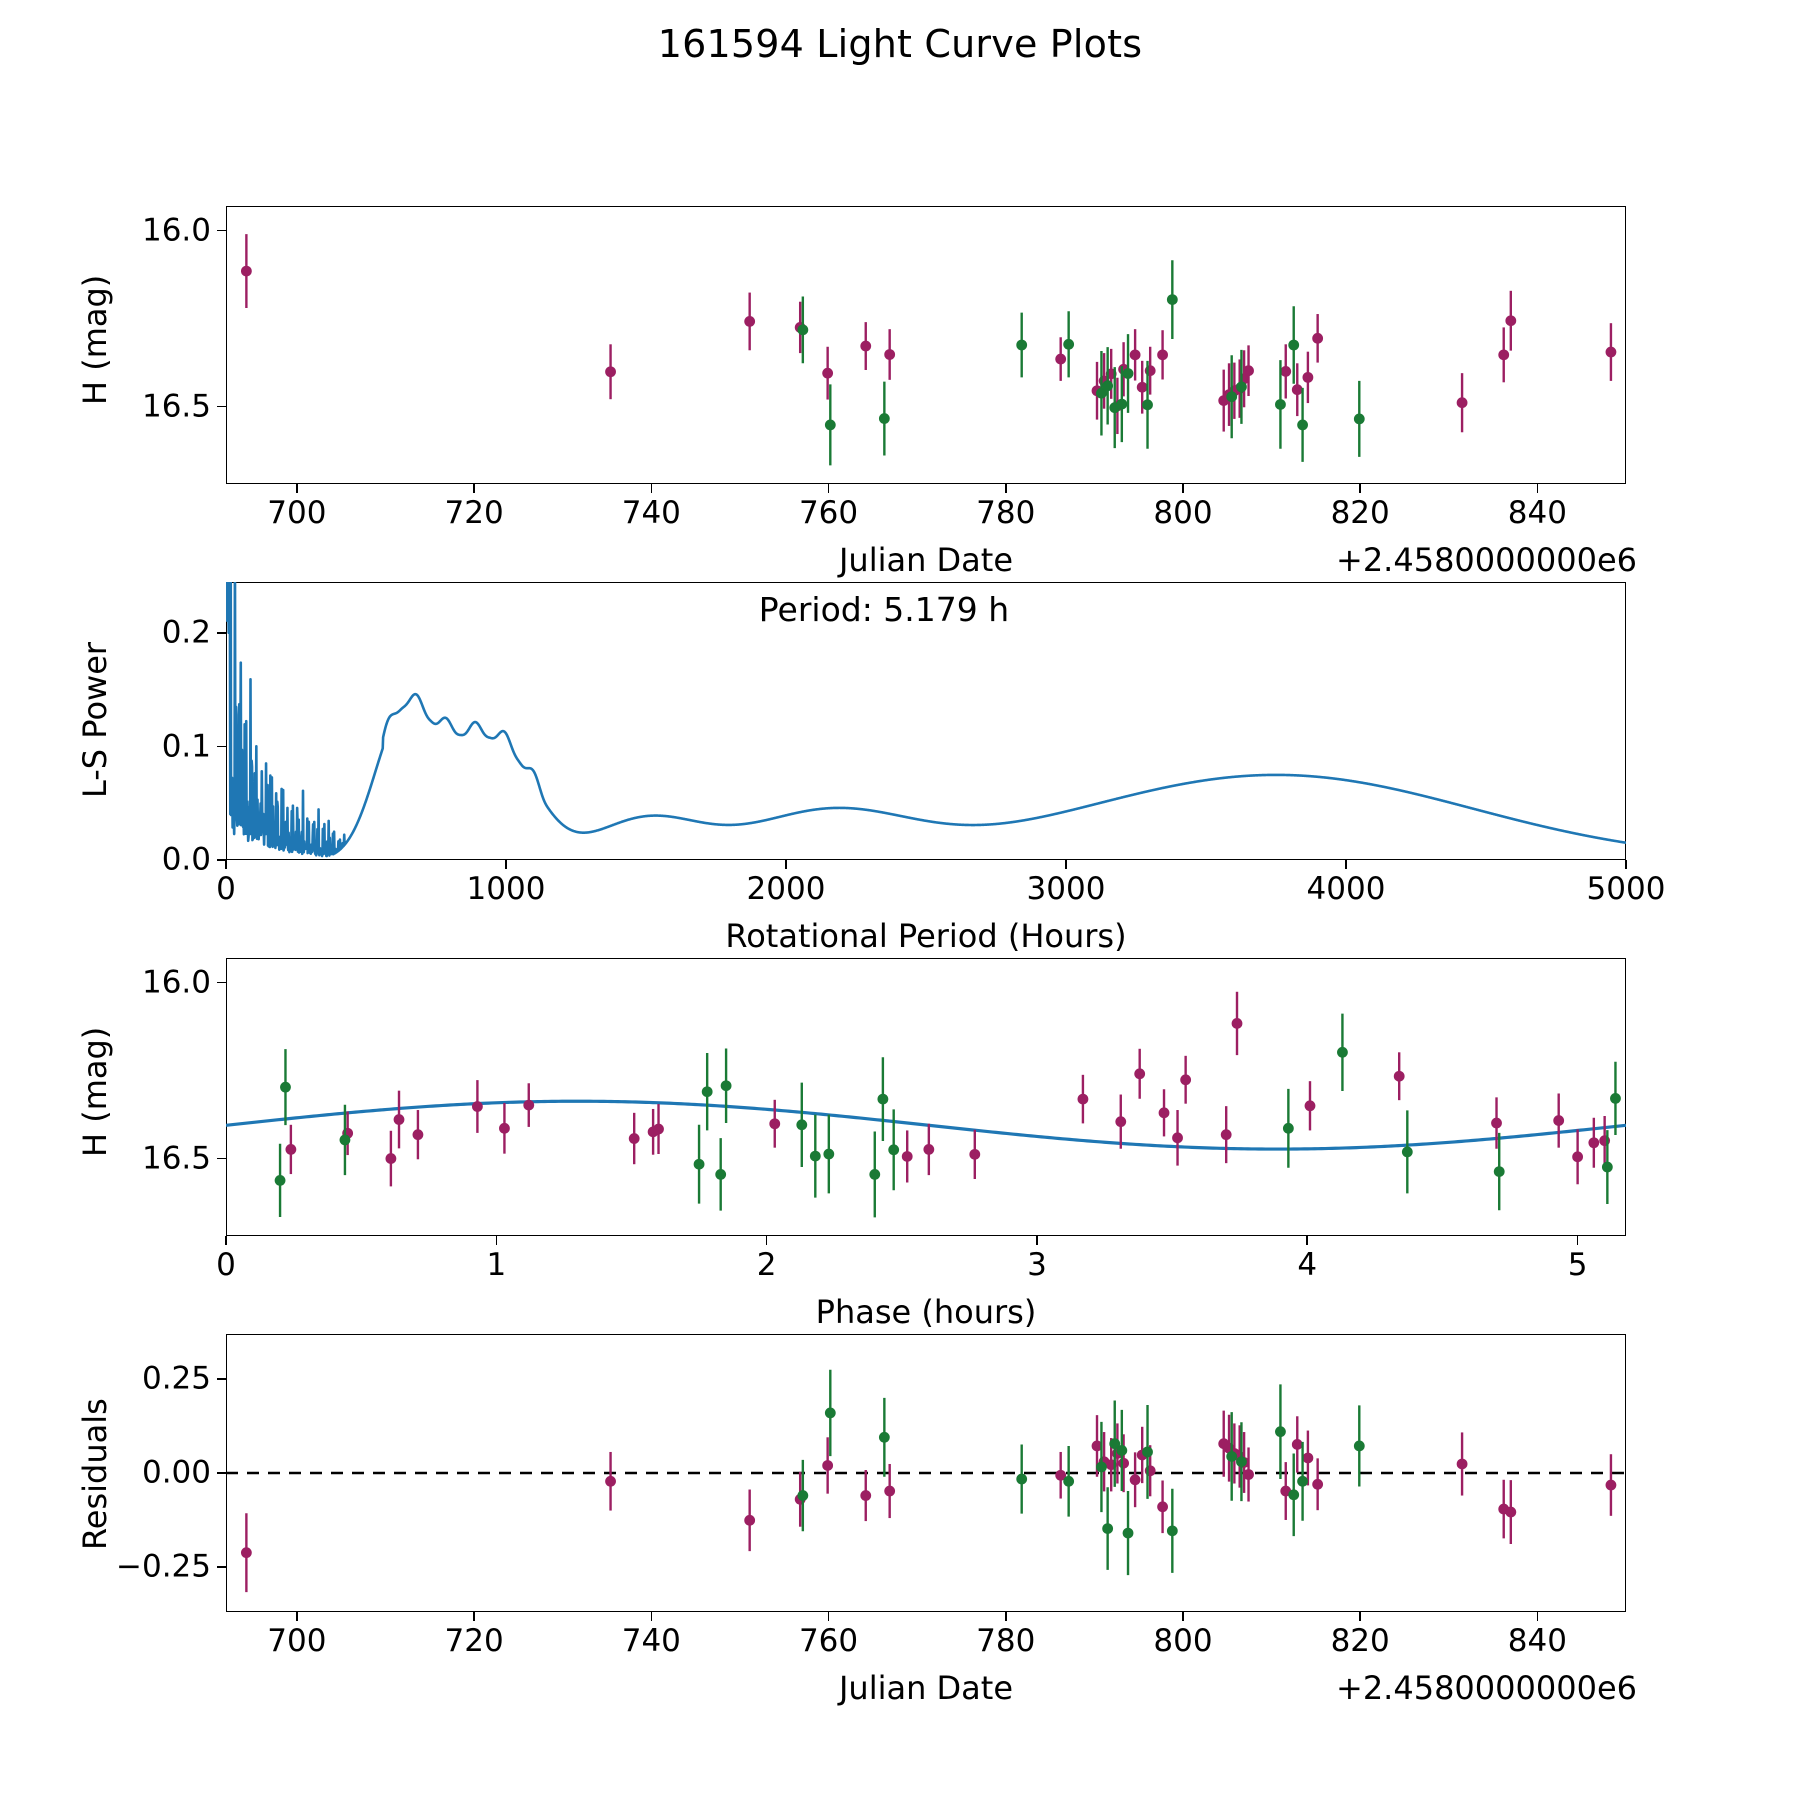  I want to click on y-tick-label: −0.25, so click(163, 1566).